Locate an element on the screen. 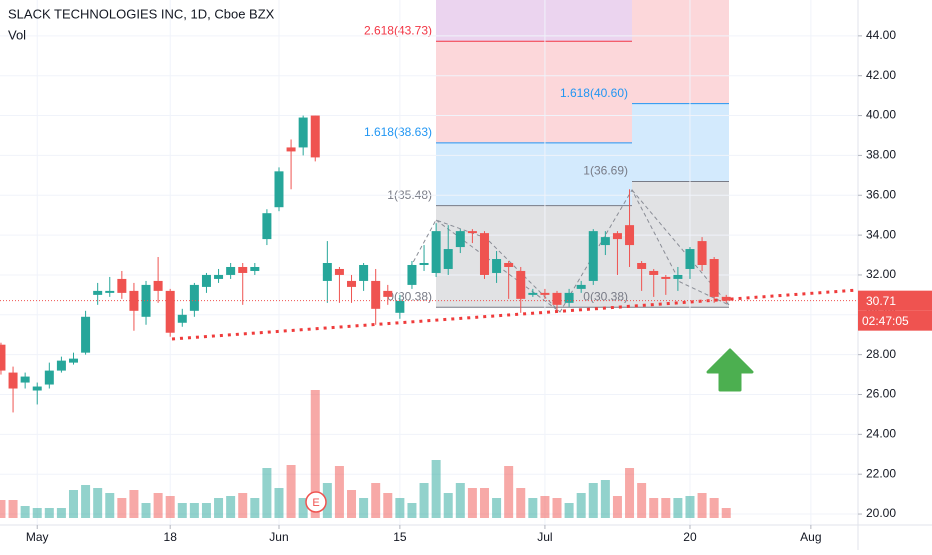 This screenshot has height=555, width=932. earnings-badge is located at coordinates (316, 502).